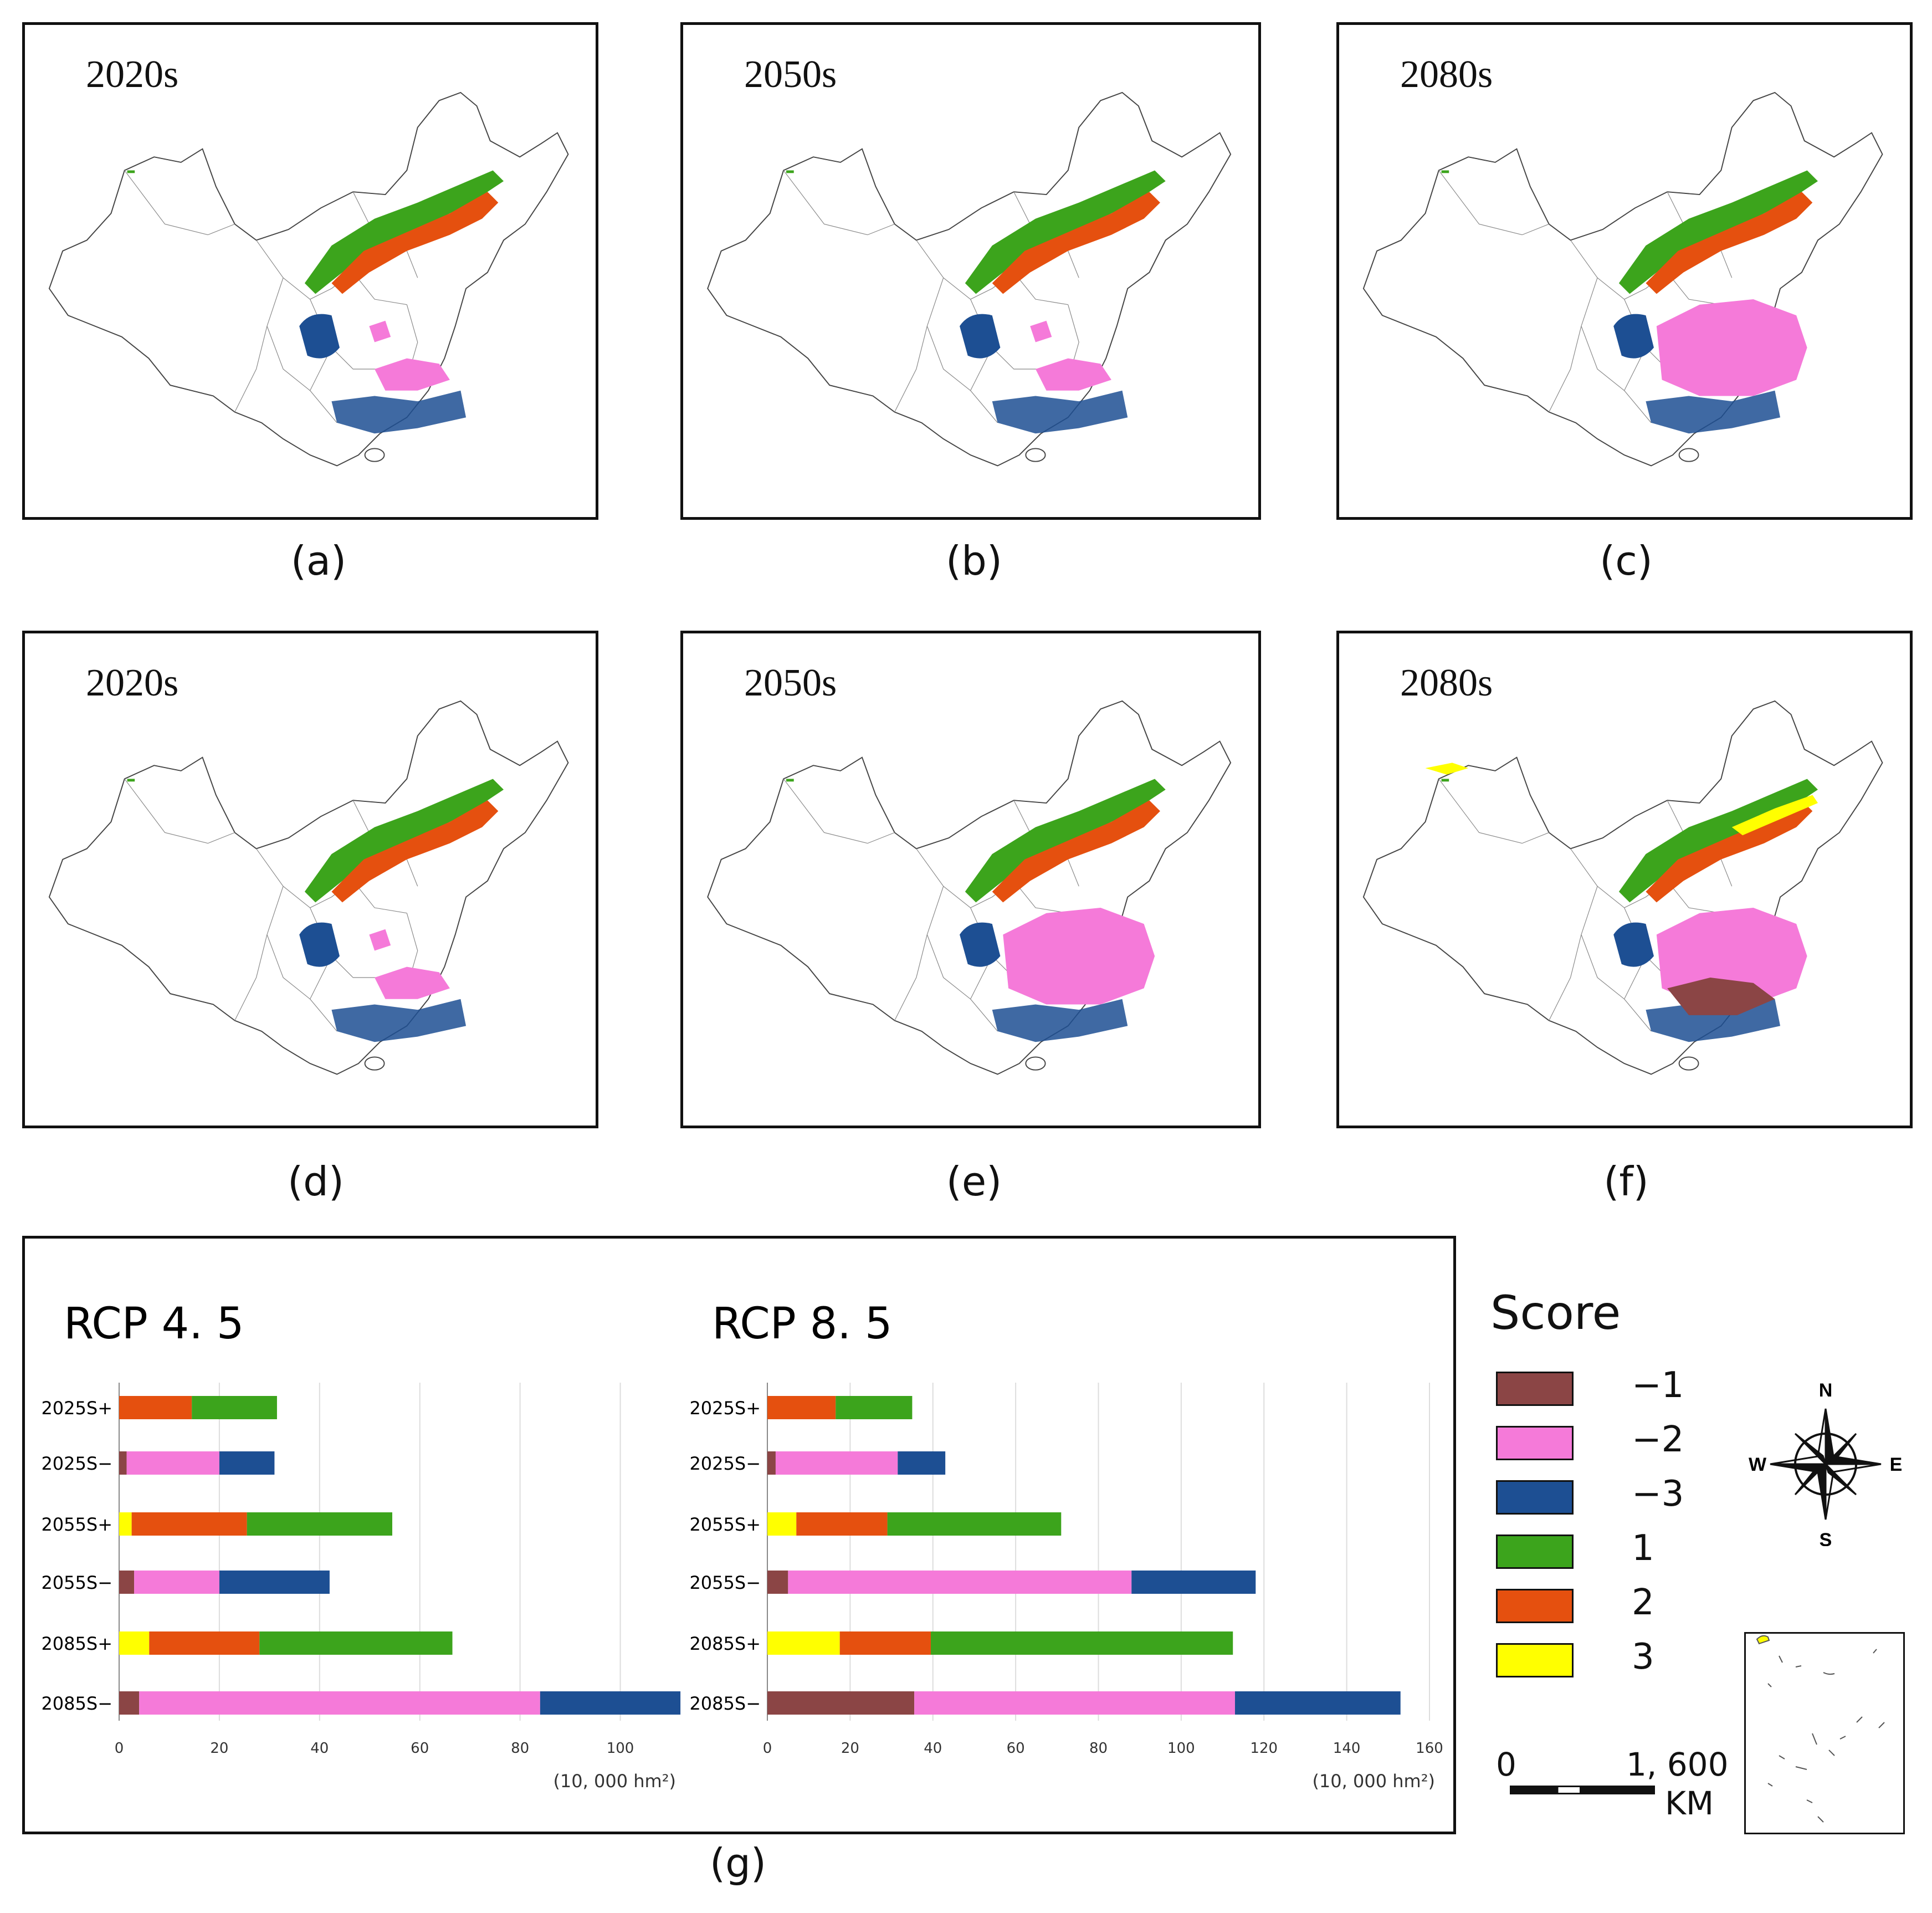 This screenshot has height=1913, width=1932. What do you see at coordinates (1447, 769) in the screenshot?
I see `region-score-3-west` at bounding box center [1447, 769].